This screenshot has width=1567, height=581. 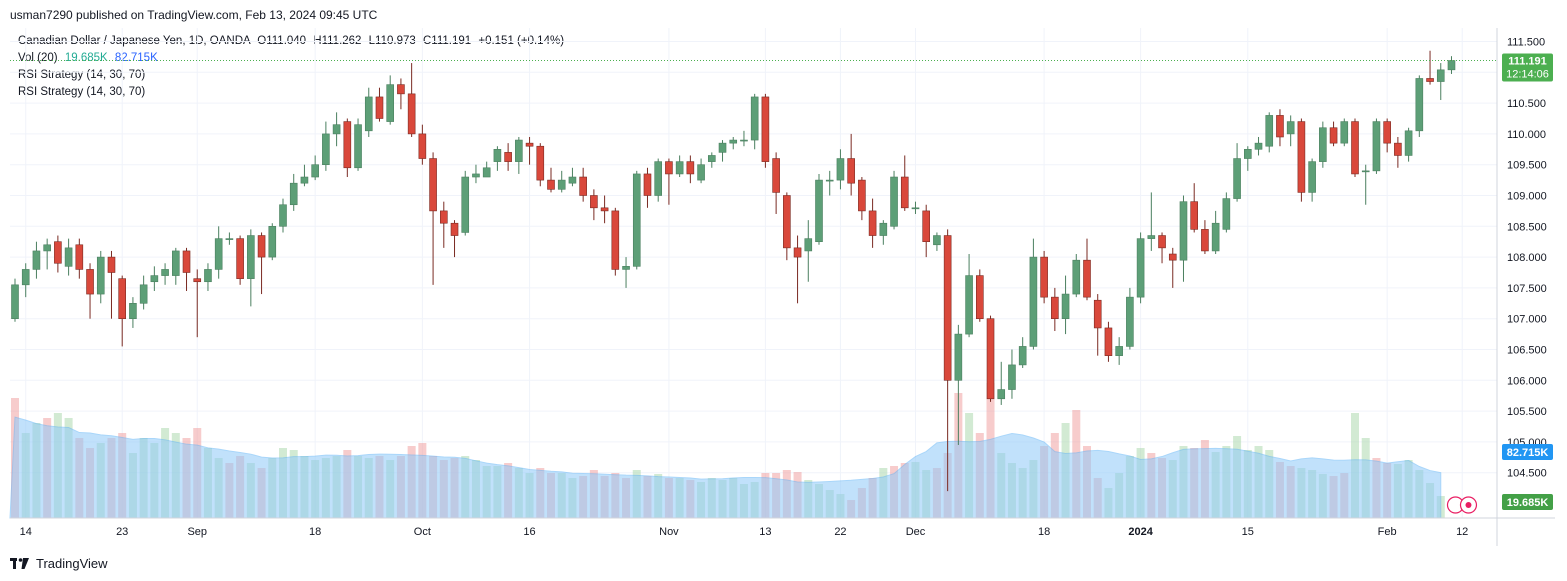 What do you see at coordinates (1468, 505) in the screenshot?
I see `strategy-signal-dot-icon` at bounding box center [1468, 505].